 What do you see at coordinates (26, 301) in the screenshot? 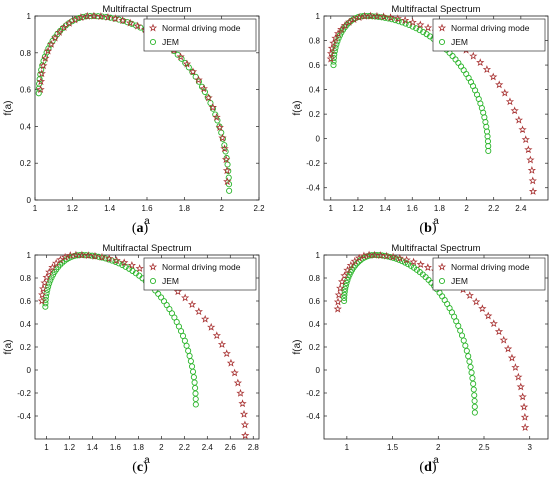
I see `y-tick-label: 0.6` at bounding box center [26, 301].